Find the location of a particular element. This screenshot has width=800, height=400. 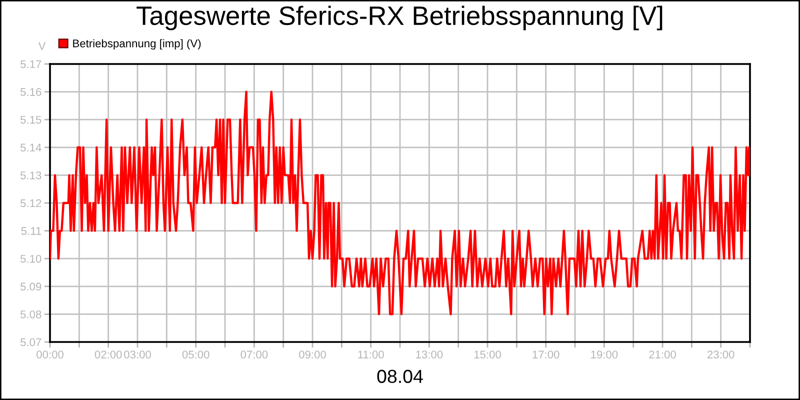

legend-label: Betriebspannung [imp] (V) is located at coordinates (137, 44).